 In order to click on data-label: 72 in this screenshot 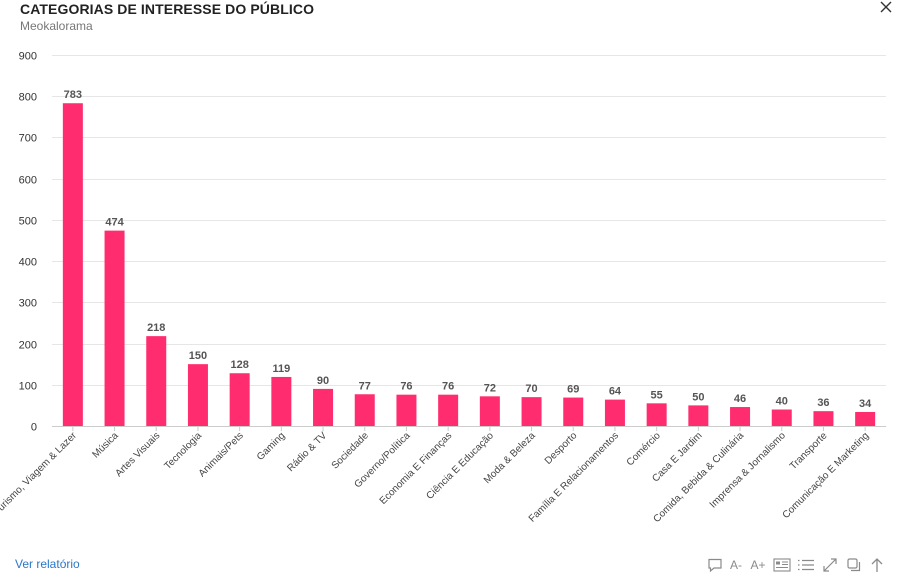, I will do `click(490, 388)`.